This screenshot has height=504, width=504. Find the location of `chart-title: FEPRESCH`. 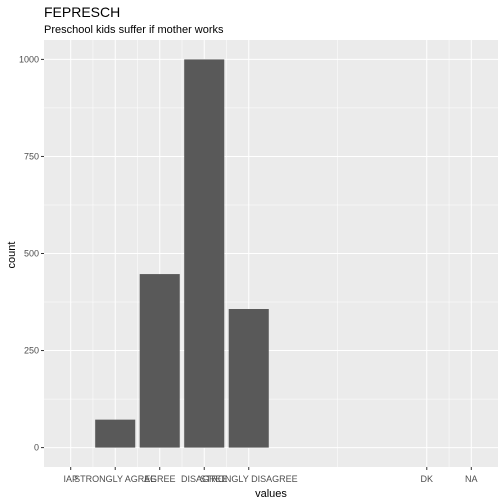

chart-title: FEPRESCH is located at coordinates (82, 12).